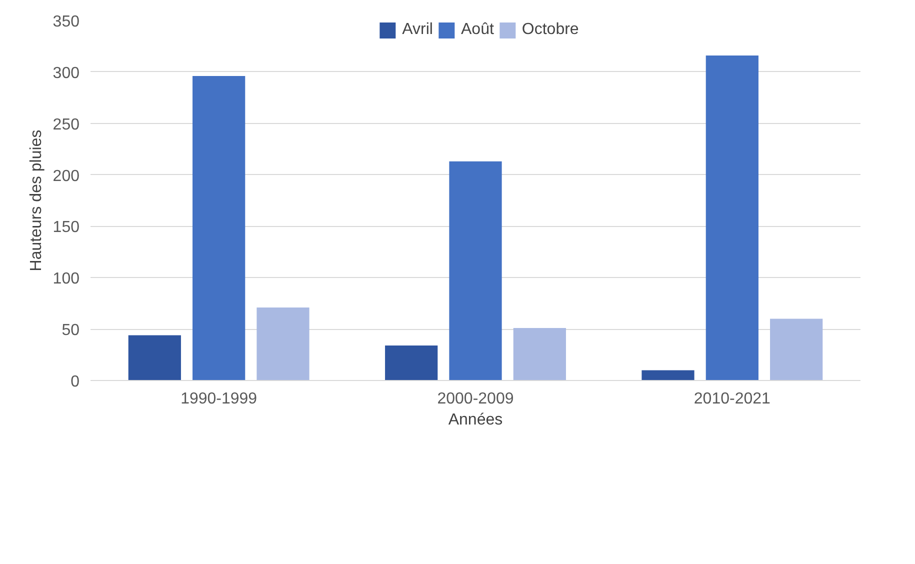 The height and width of the screenshot is (564, 915). I want to click on y-tick-label: 200, so click(66, 176).